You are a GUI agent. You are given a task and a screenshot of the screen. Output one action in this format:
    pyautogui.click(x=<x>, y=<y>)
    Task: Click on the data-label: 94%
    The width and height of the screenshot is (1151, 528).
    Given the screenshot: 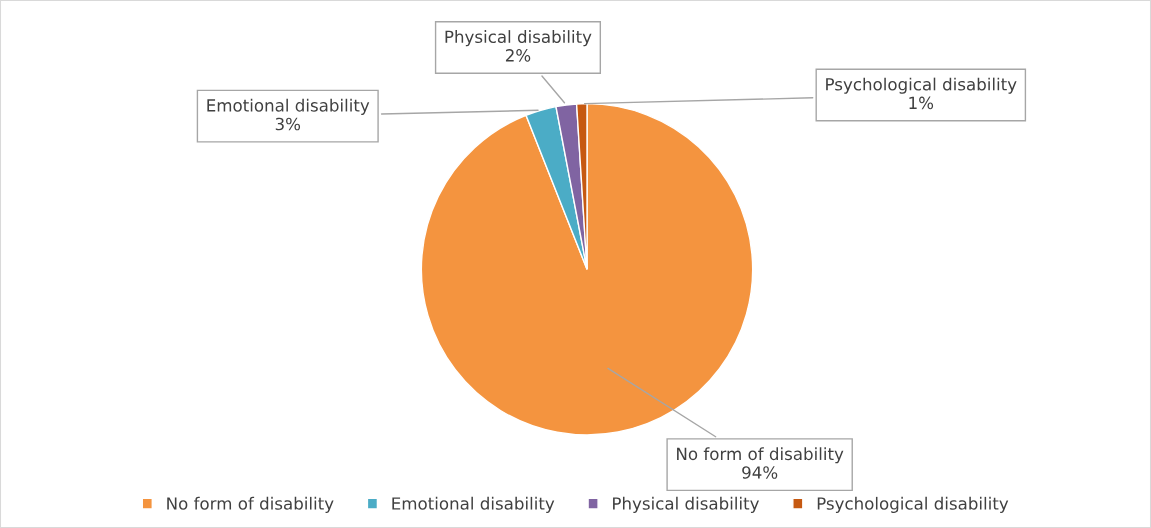 What is the action you would take?
    pyautogui.click(x=760, y=472)
    